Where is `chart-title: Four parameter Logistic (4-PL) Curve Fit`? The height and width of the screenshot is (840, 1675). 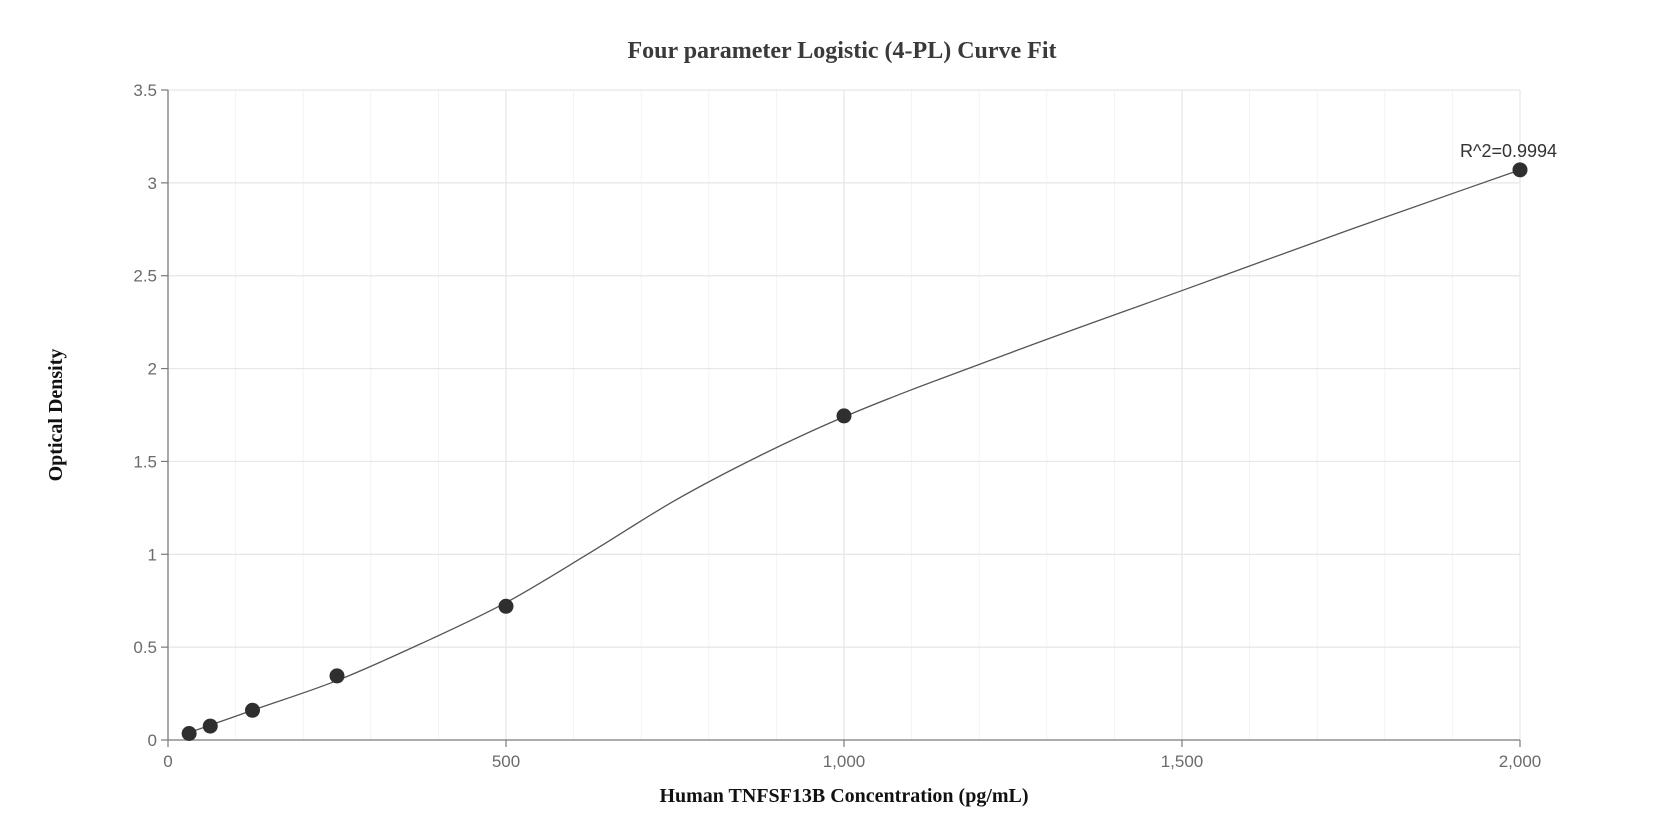
chart-title: Four parameter Logistic (4-PL) Curve Fit is located at coordinates (841, 51).